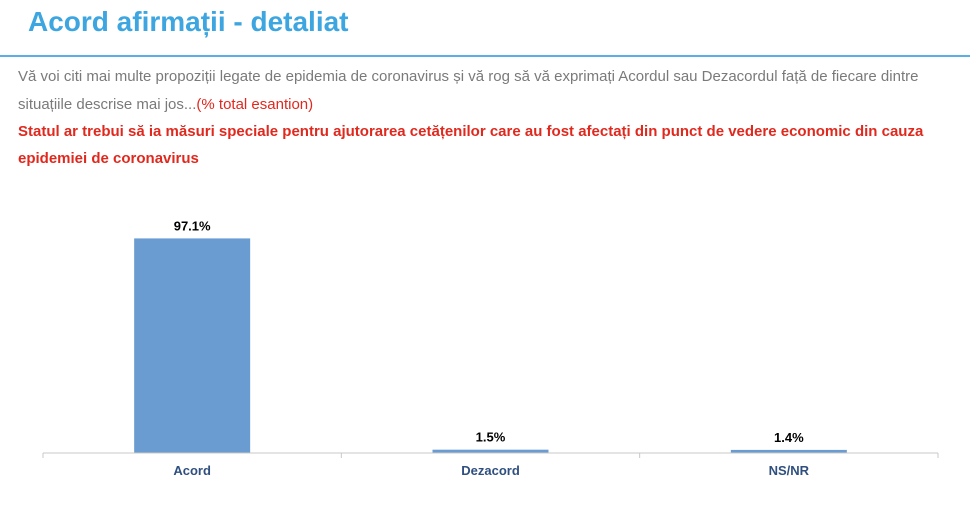 This screenshot has width=970, height=520. What do you see at coordinates (789, 437) in the screenshot?
I see `data-label: 1.4%` at bounding box center [789, 437].